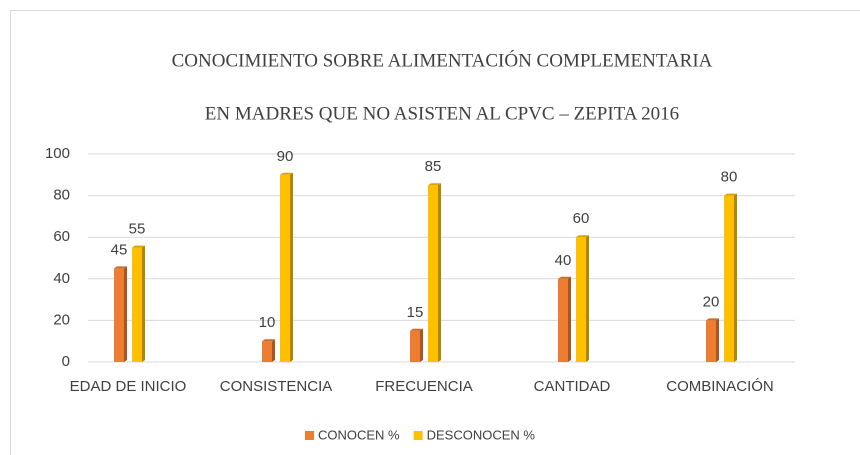  What do you see at coordinates (572, 386) in the screenshot?
I see `x-tick-label: CANTIDAD` at bounding box center [572, 386].